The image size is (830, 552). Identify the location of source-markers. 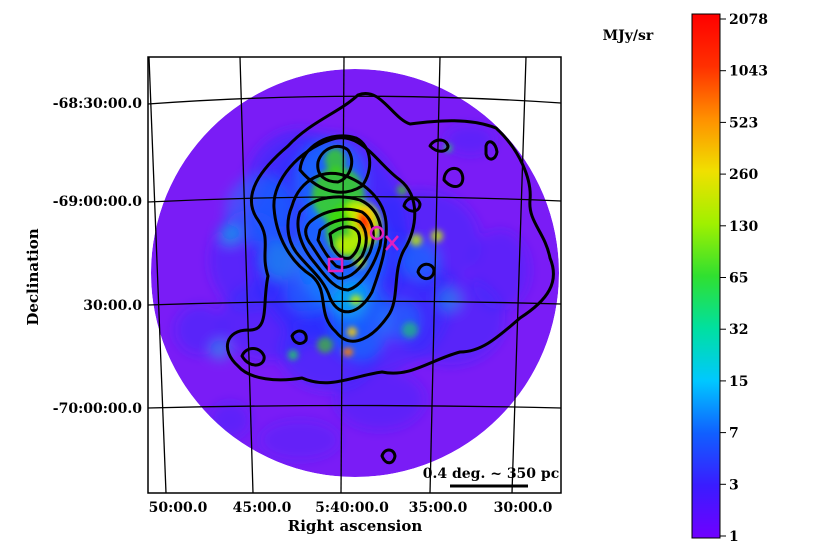
(363, 249).